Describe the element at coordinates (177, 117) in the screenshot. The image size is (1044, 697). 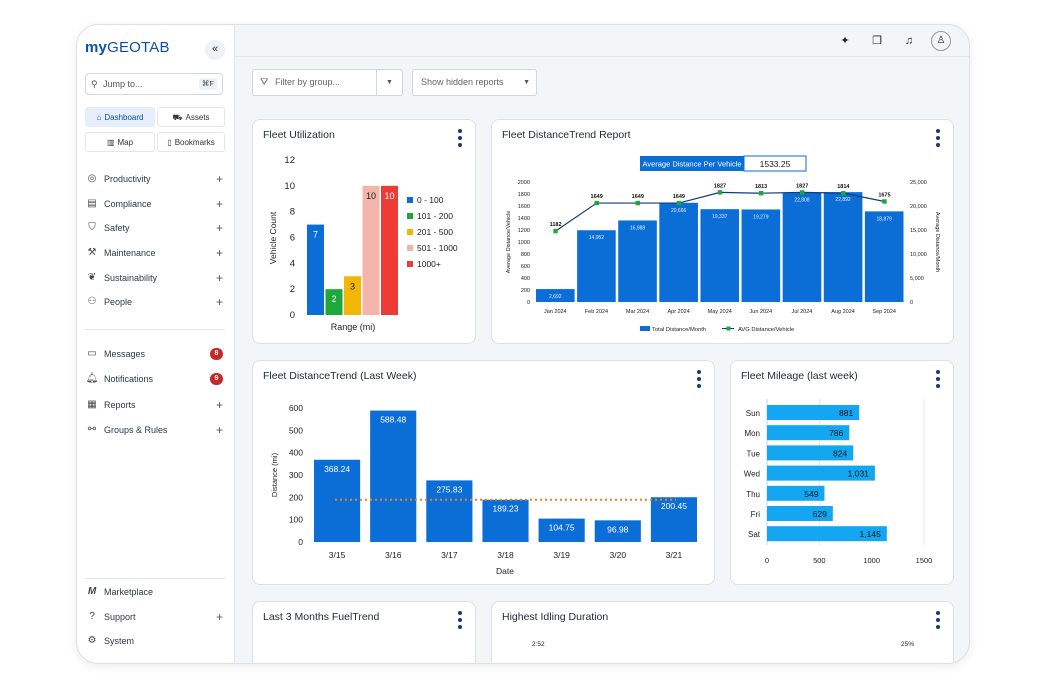
I see `truck-icon: ⛟` at that location.